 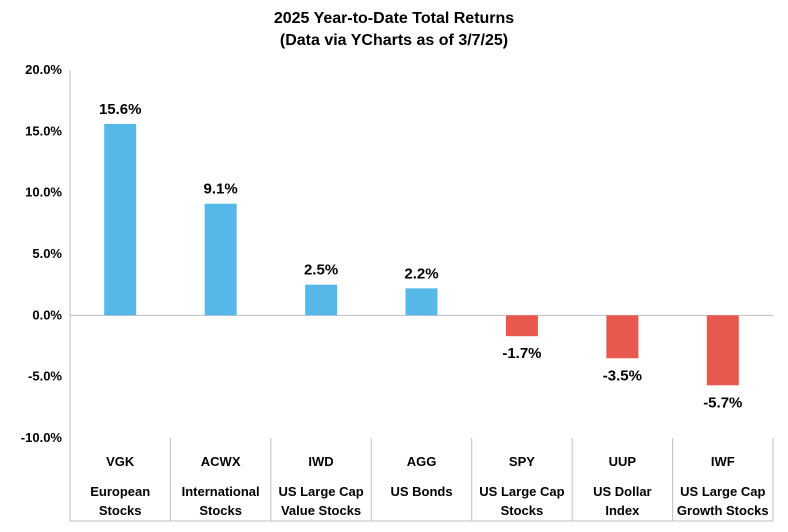 I want to click on category-name-line2: Growth Stocks, so click(x=723, y=510).